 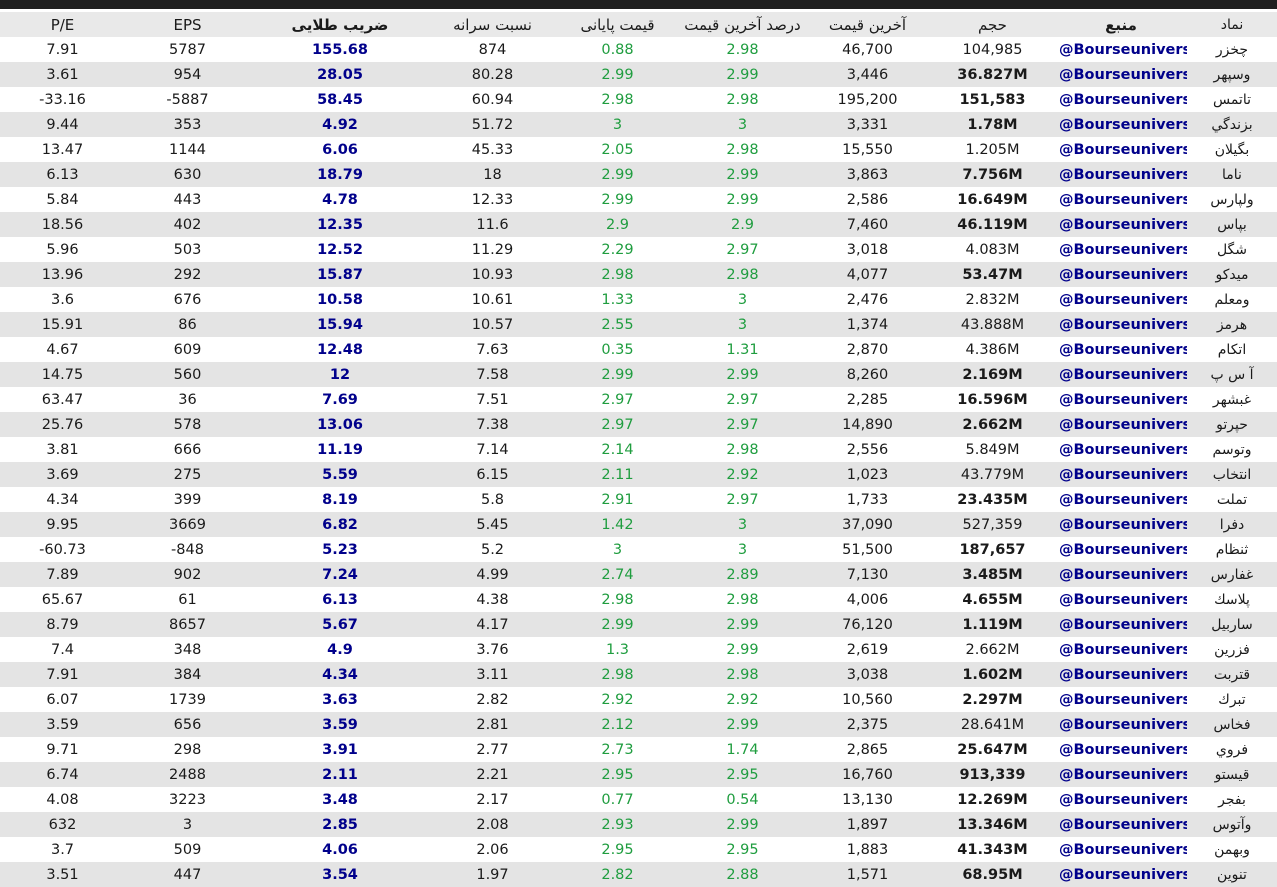 What do you see at coordinates (187, 799) in the screenshot?
I see `eps-cell: 3223` at bounding box center [187, 799].